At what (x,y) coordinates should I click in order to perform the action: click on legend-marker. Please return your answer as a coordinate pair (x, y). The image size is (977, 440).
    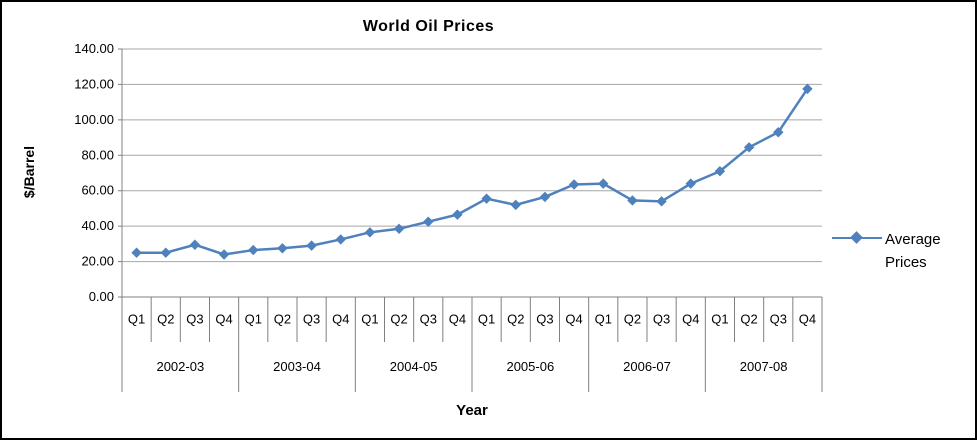
    Looking at the image, I should click on (857, 238).